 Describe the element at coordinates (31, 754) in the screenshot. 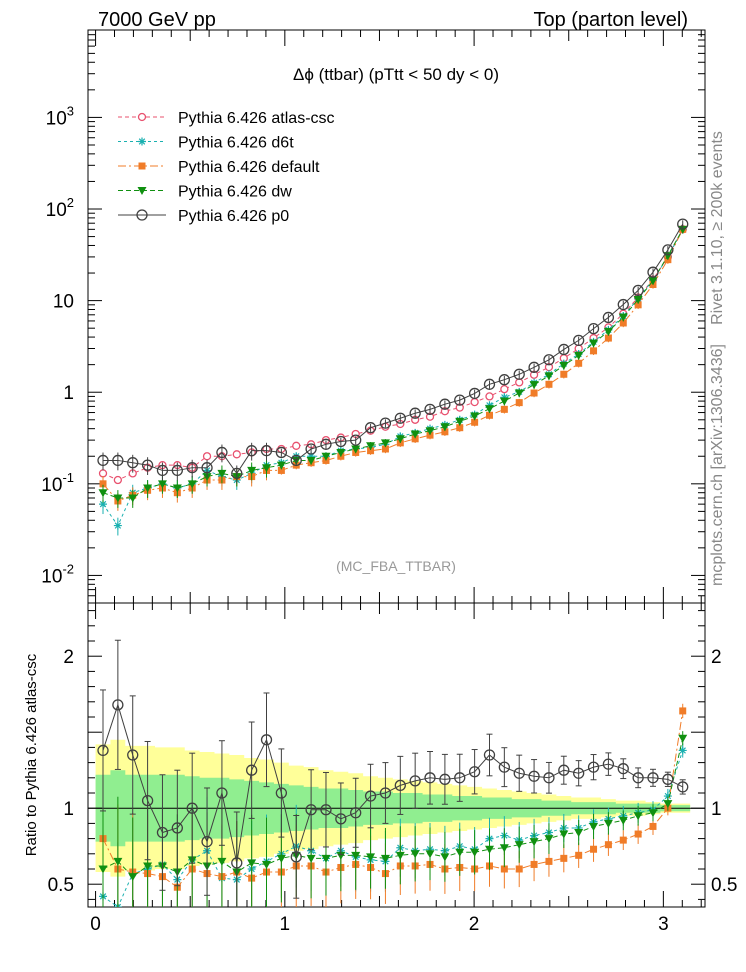

I see `ratio-axis-label: Ratio to Pythia 6.426 atlas-csc` at that location.